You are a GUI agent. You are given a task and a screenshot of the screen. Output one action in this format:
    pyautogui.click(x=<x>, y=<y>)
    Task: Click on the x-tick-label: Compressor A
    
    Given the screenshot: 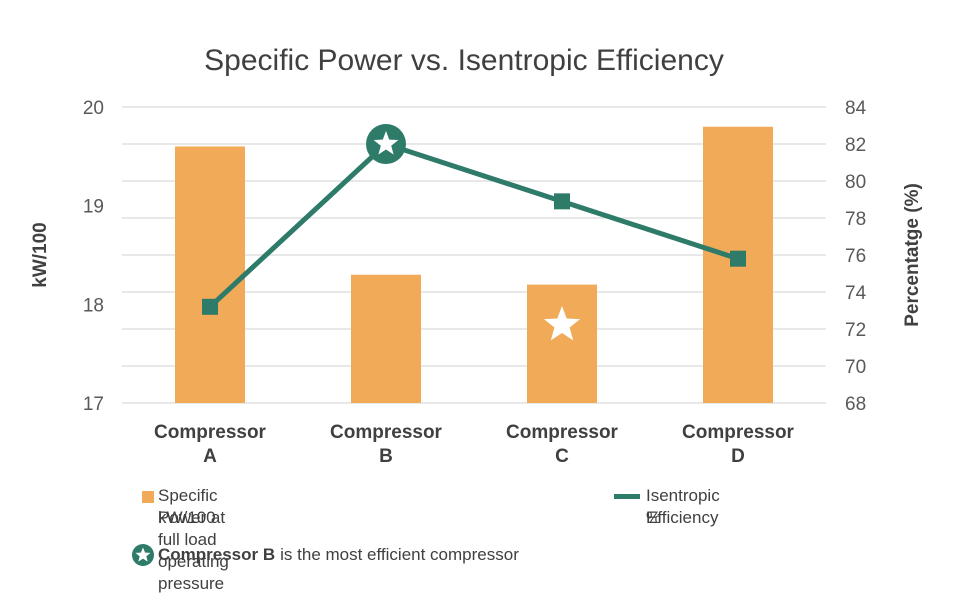 What is the action you would take?
    pyautogui.click(x=210, y=444)
    